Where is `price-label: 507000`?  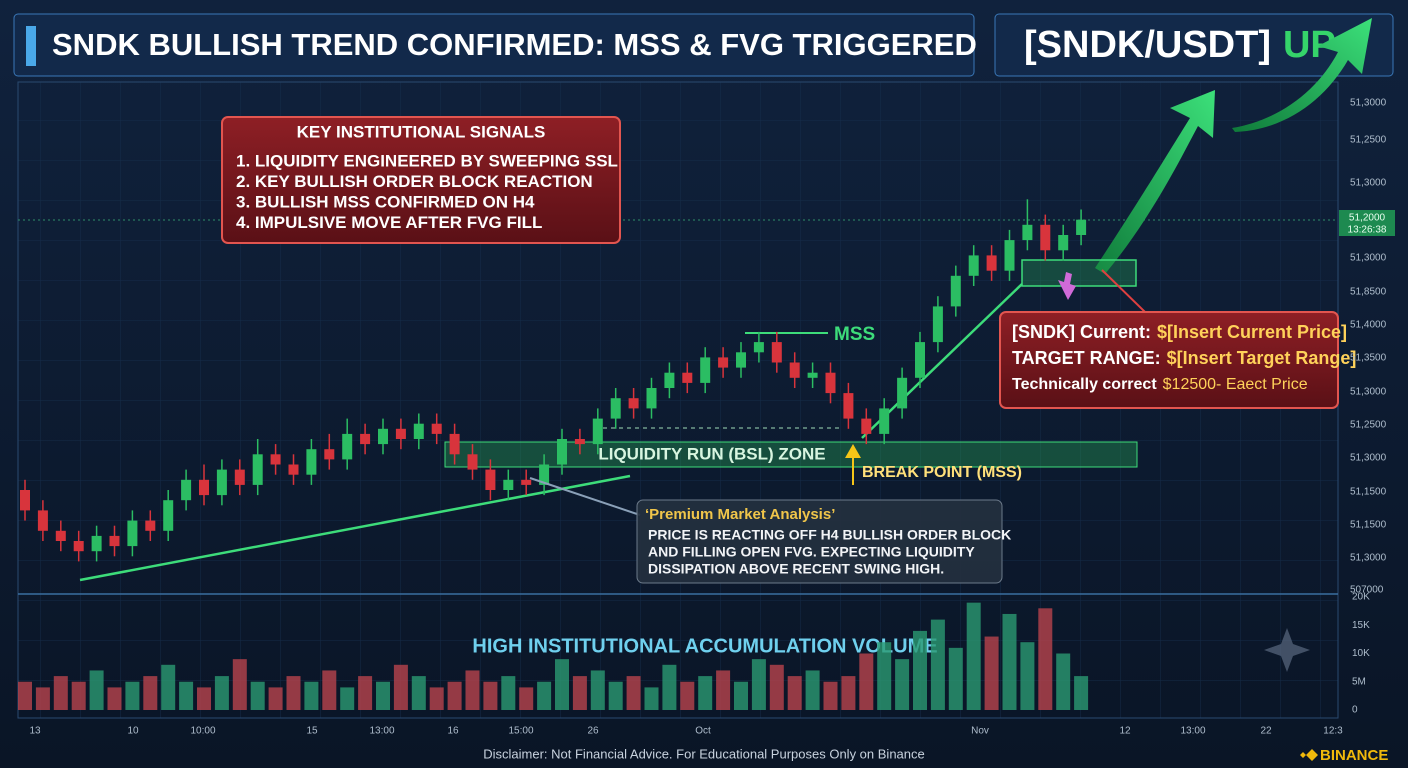 price-label: 507000 is located at coordinates (1367, 590).